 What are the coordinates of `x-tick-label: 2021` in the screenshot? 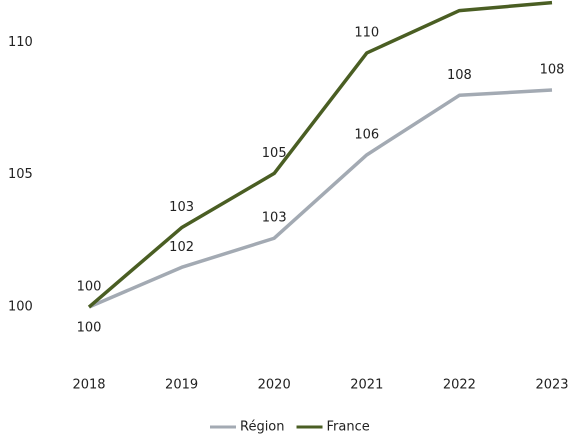 It's located at (366, 385).